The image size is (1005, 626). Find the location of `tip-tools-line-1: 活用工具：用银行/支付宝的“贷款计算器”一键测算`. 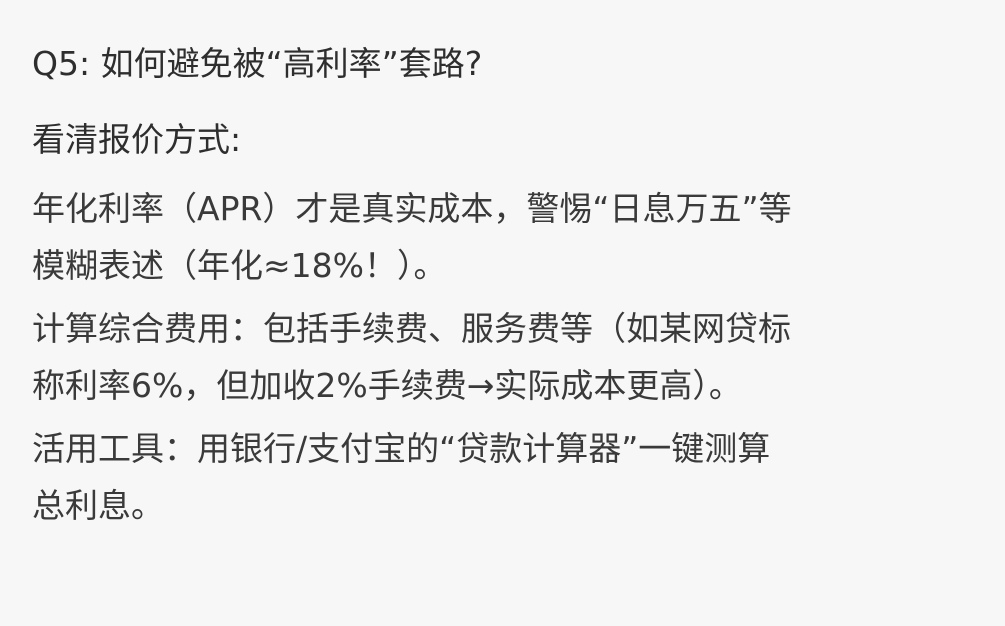

tip-tools-line-1: 活用工具：用银行/支付宝的“贷款计算器”一键测算 is located at coordinates (401, 448).